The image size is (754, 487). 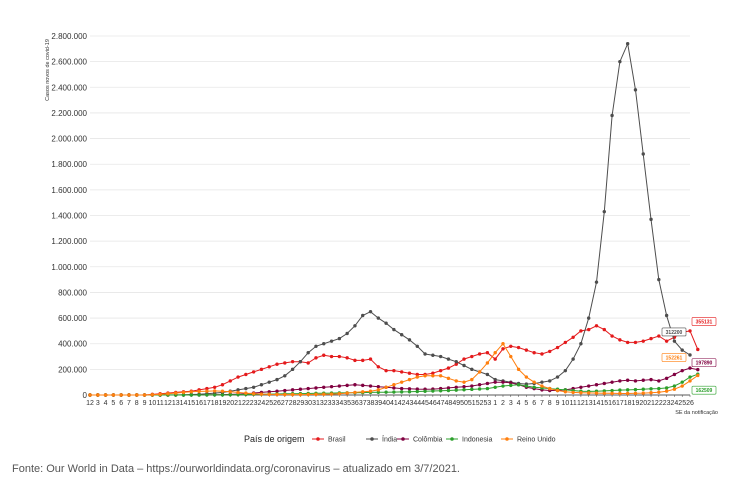 What do you see at coordinates (355, 403) in the screenshot?
I see `x-tick-label: 36` at bounding box center [355, 403].